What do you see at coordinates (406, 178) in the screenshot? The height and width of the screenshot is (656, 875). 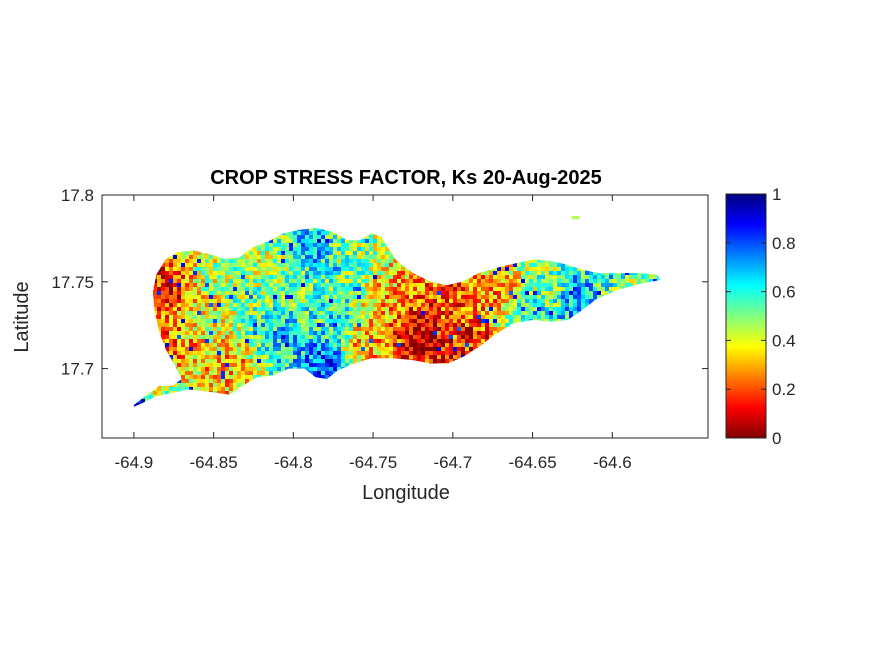 I see `chart-title: CROP STRESS FACTOR, Ks 20-Aug-2025` at bounding box center [406, 178].